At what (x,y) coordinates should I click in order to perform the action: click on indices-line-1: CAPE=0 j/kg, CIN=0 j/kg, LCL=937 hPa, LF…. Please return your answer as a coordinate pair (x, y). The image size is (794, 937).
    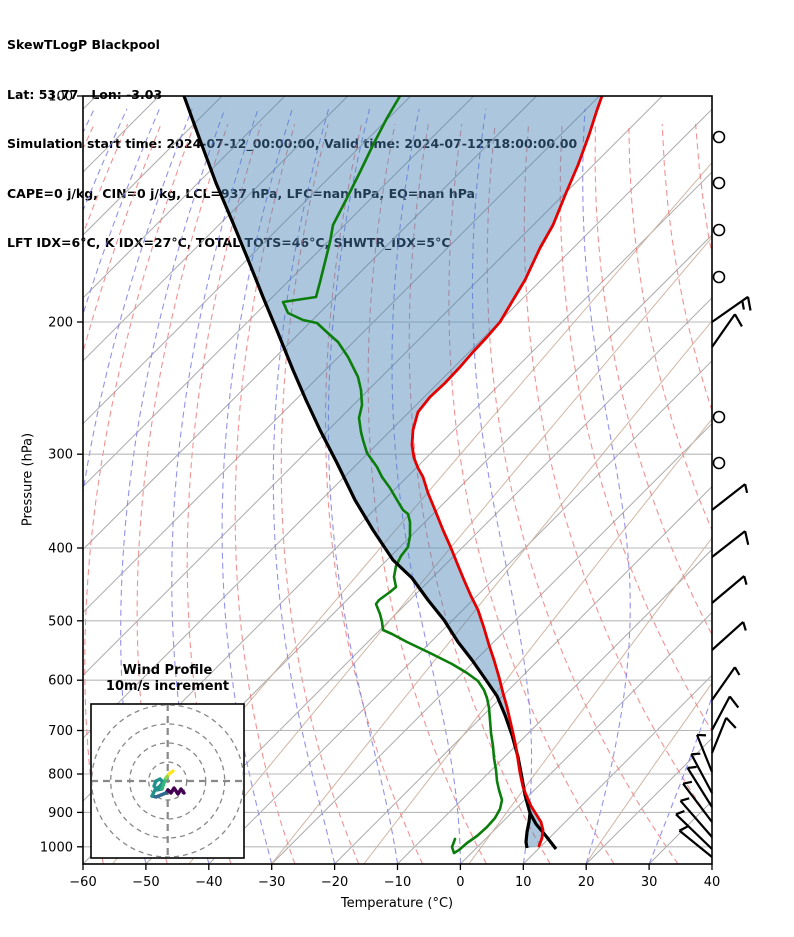
    Looking at the image, I should click on (241, 193).